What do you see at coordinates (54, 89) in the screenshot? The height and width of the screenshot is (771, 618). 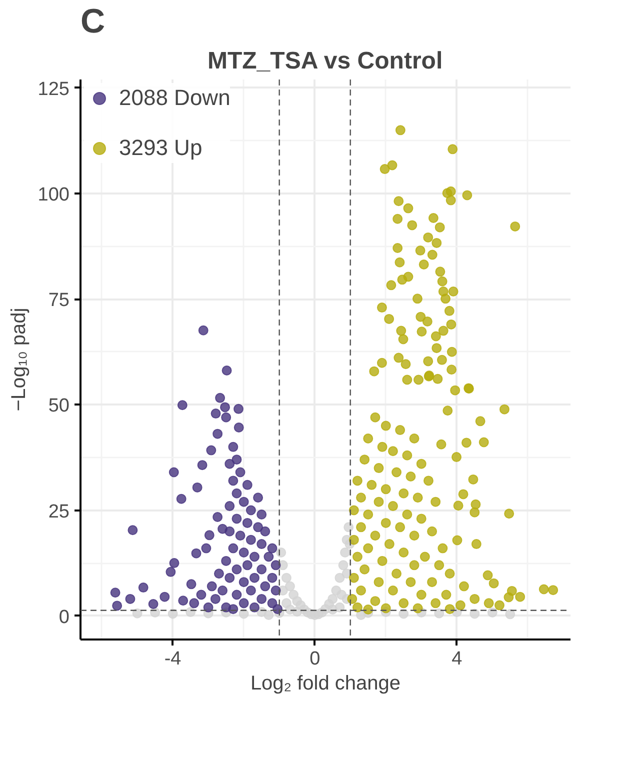 I see `y-tick-label: 125` at bounding box center [54, 89].